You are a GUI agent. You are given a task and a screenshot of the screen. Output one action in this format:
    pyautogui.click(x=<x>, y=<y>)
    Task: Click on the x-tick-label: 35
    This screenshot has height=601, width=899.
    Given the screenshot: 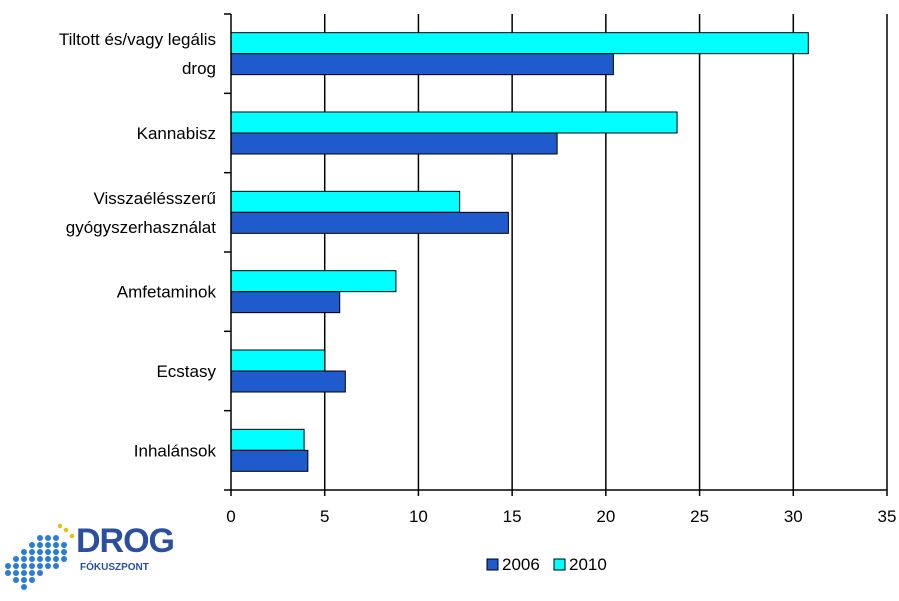 What is the action you would take?
    pyautogui.click(x=887, y=516)
    